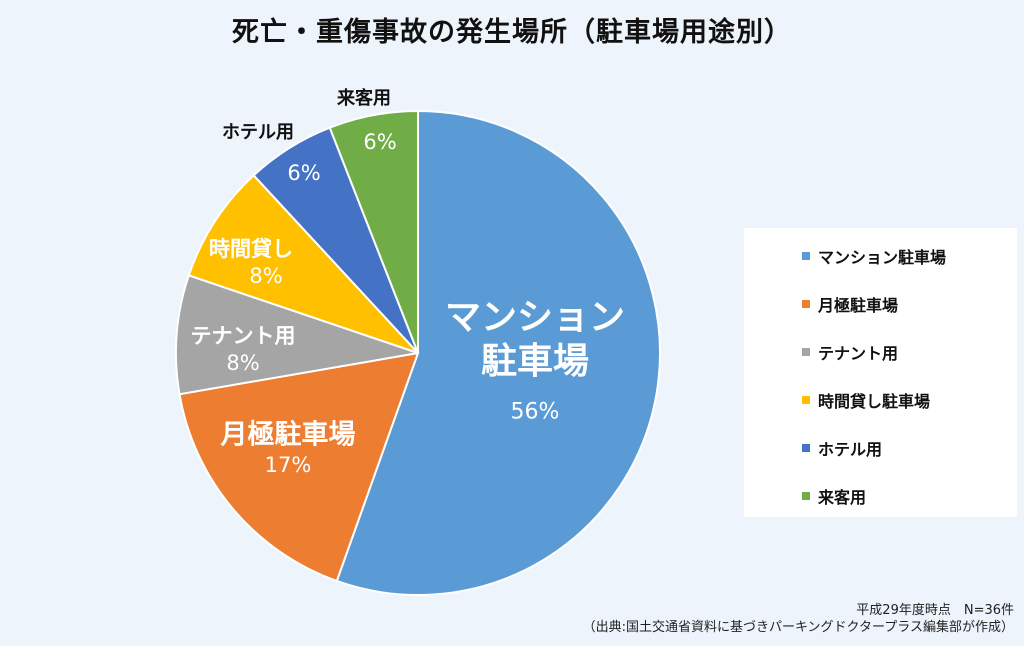 This screenshot has height=646, width=1024. What do you see at coordinates (850, 449) in the screenshot?
I see `legend-label: ホテル用` at bounding box center [850, 449].